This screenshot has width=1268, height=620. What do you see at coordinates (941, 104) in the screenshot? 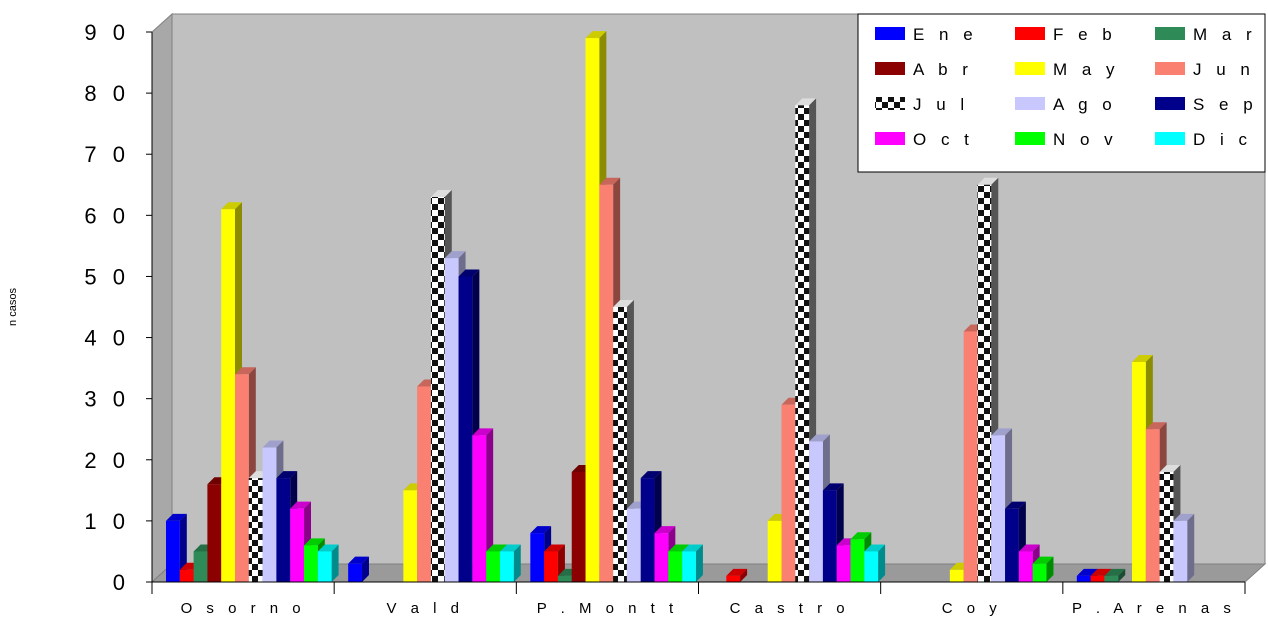
I see `legend-label: J u l` at bounding box center [941, 104].